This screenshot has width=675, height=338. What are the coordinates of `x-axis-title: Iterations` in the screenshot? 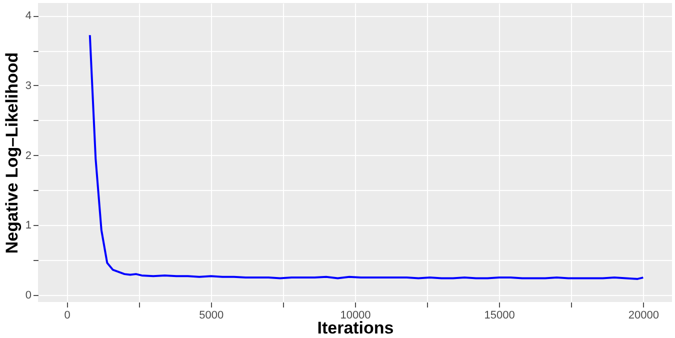 It's located at (355, 328).